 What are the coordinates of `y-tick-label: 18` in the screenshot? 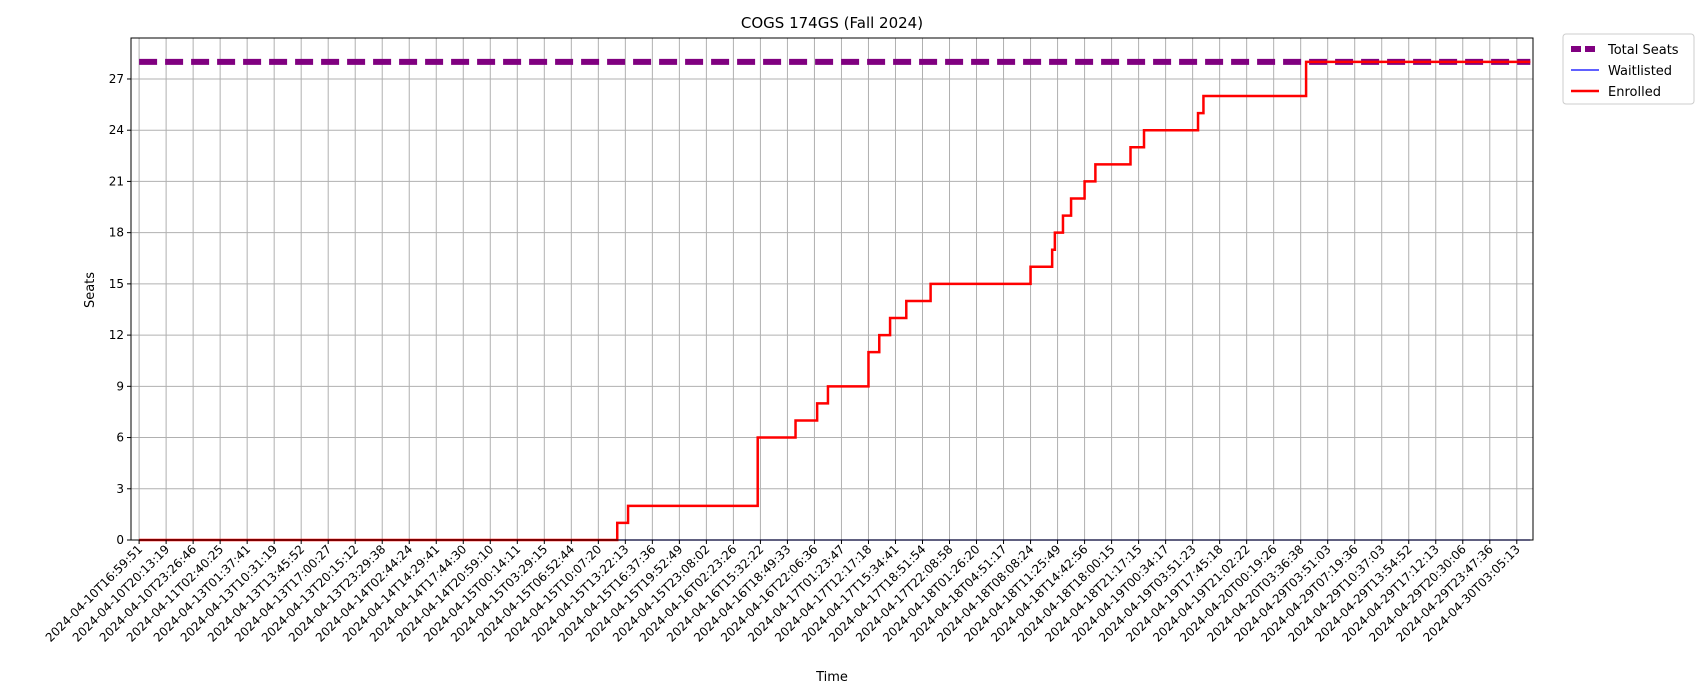 It's located at (116, 233).